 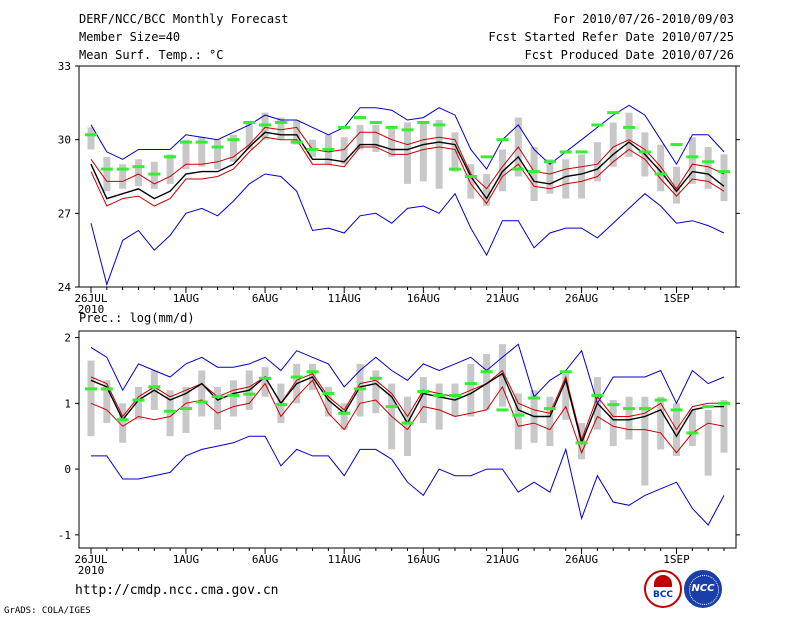 I want to click on x-tick-label: 26JUL, so click(x=90, y=298).